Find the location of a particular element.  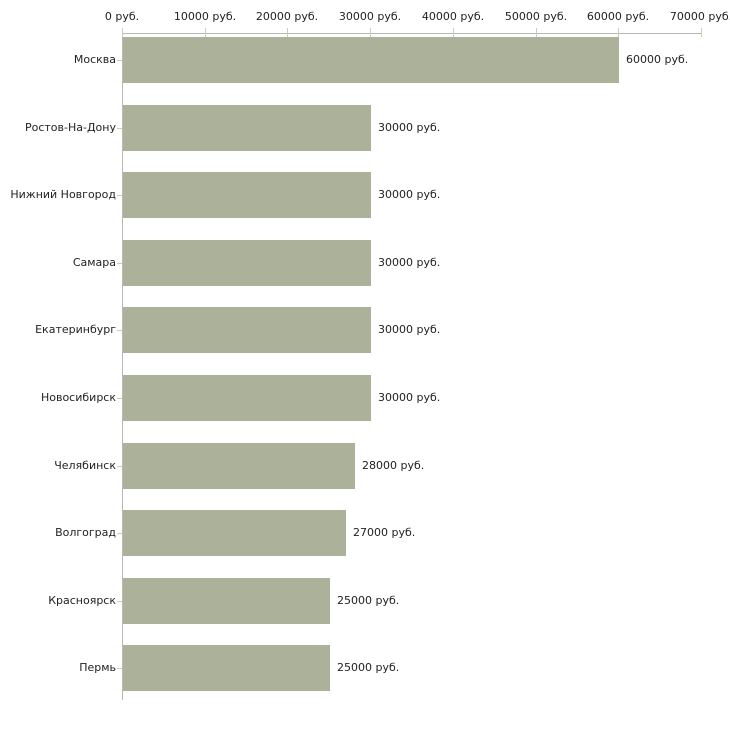

category-label: Красноярск is located at coordinates (82, 600).